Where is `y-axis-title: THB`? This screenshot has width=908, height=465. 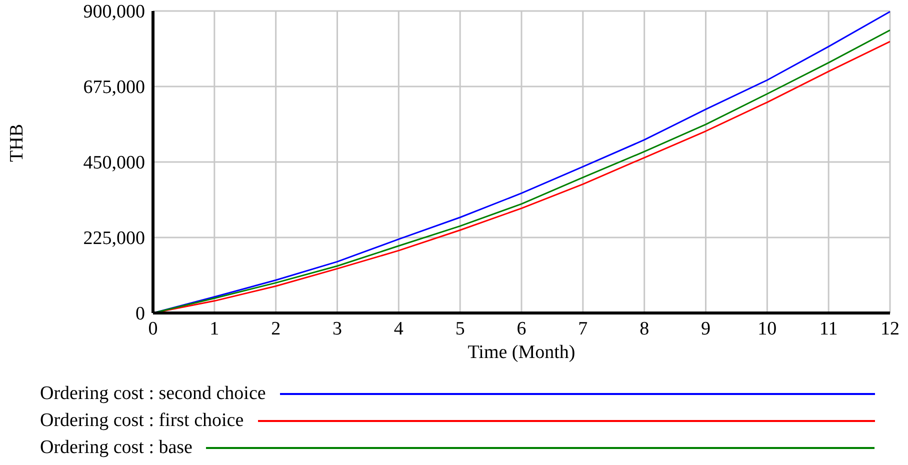
y-axis-title: THB is located at coordinates (17, 143).